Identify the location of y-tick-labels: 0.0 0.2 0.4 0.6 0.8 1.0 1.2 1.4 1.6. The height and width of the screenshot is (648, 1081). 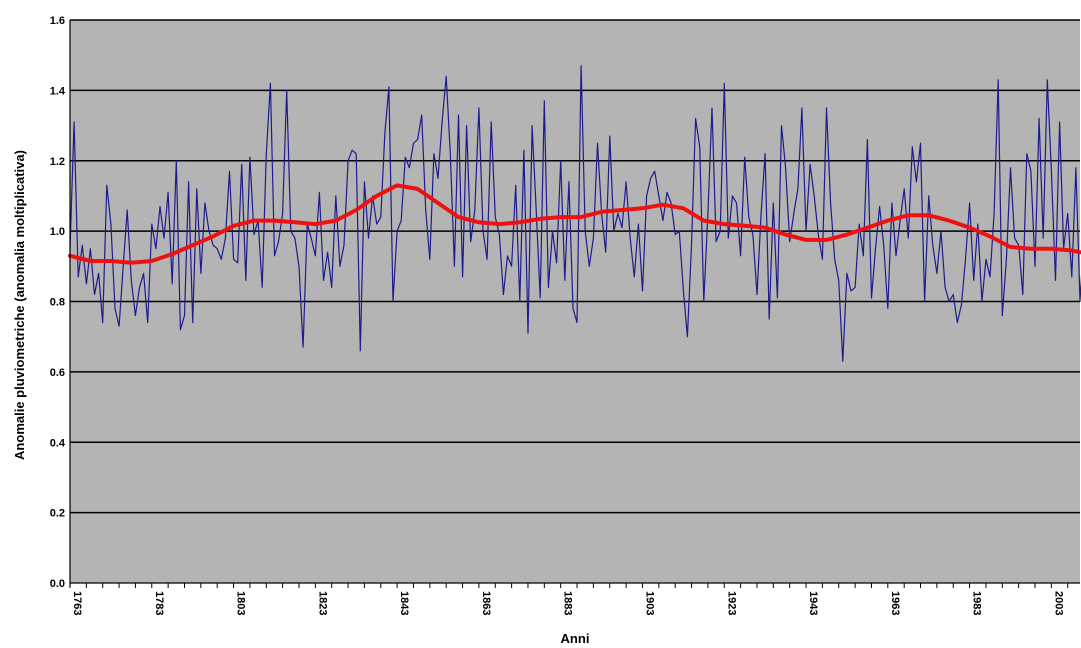
(58, 302).